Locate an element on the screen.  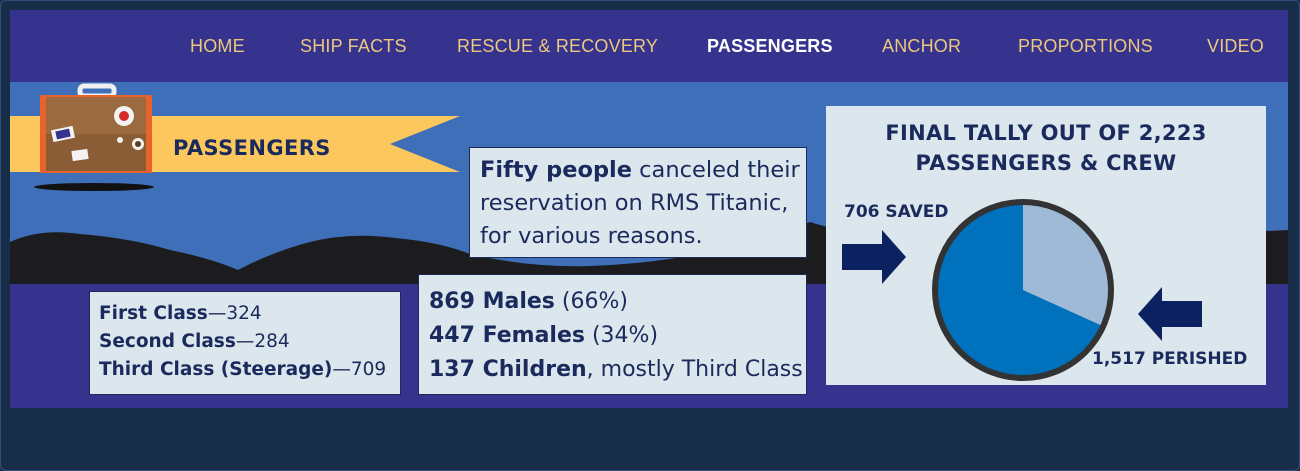
demographic-count: 869 Males is located at coordinates (492, 301).